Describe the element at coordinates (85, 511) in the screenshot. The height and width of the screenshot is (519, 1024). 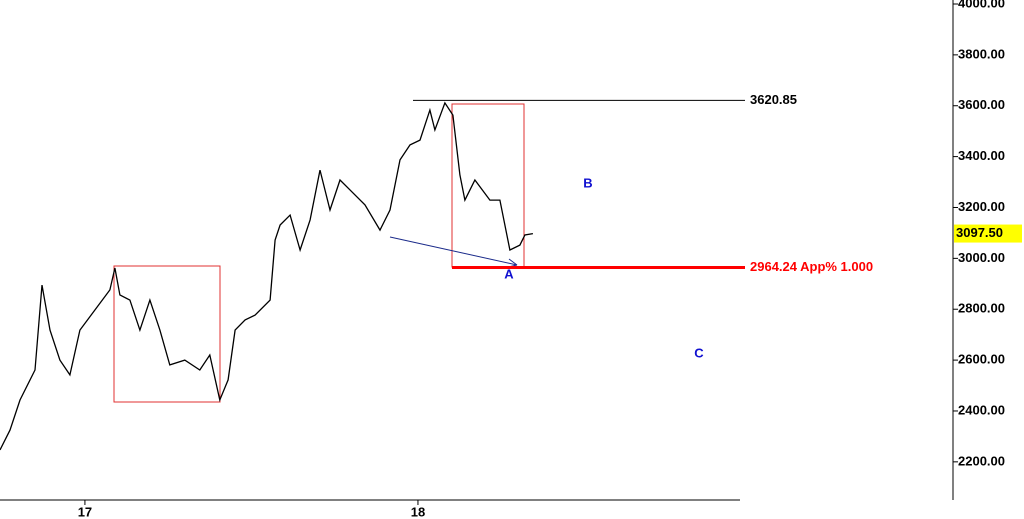
I see `x-tick-label: 17` at that location.